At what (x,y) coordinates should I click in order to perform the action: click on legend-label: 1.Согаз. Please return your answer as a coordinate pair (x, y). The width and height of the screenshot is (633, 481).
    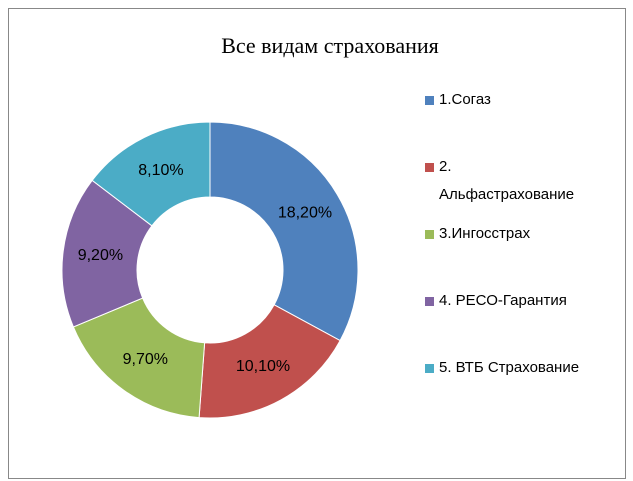
    Looking at the image, I should click on (465, 99).